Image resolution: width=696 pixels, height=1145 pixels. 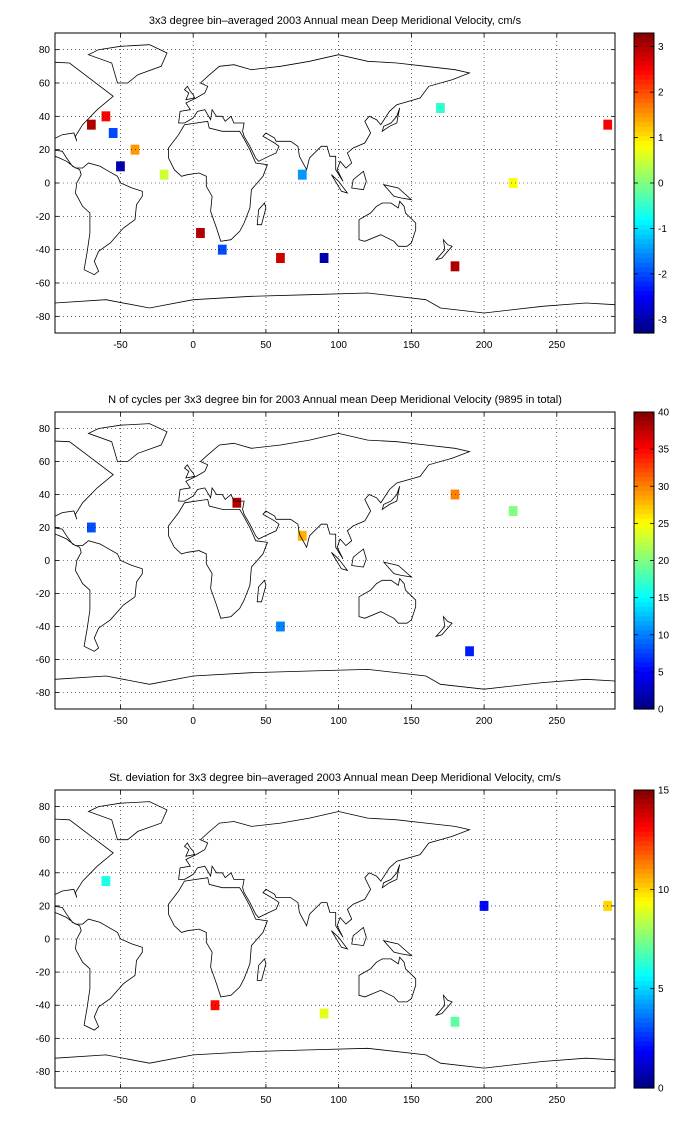 I want to click on coastline-sumatra, so click(x=340, y=562).